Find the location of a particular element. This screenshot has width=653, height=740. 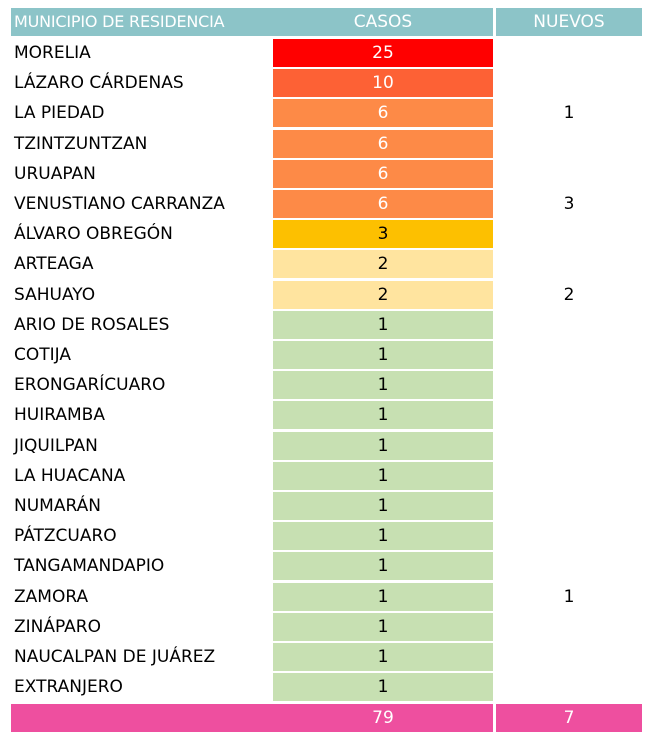

municipio-cell: ZINÁPARO is located at coordinates (57, 626).